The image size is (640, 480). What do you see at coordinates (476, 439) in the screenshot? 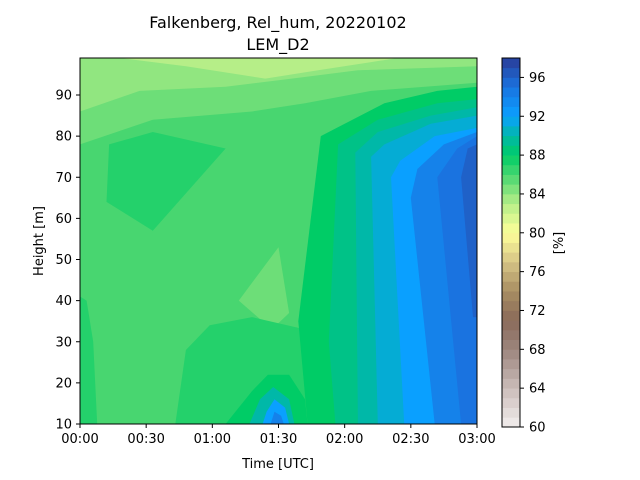
I see `x-tick-label: 03:00` at bounding box center [476, 439].